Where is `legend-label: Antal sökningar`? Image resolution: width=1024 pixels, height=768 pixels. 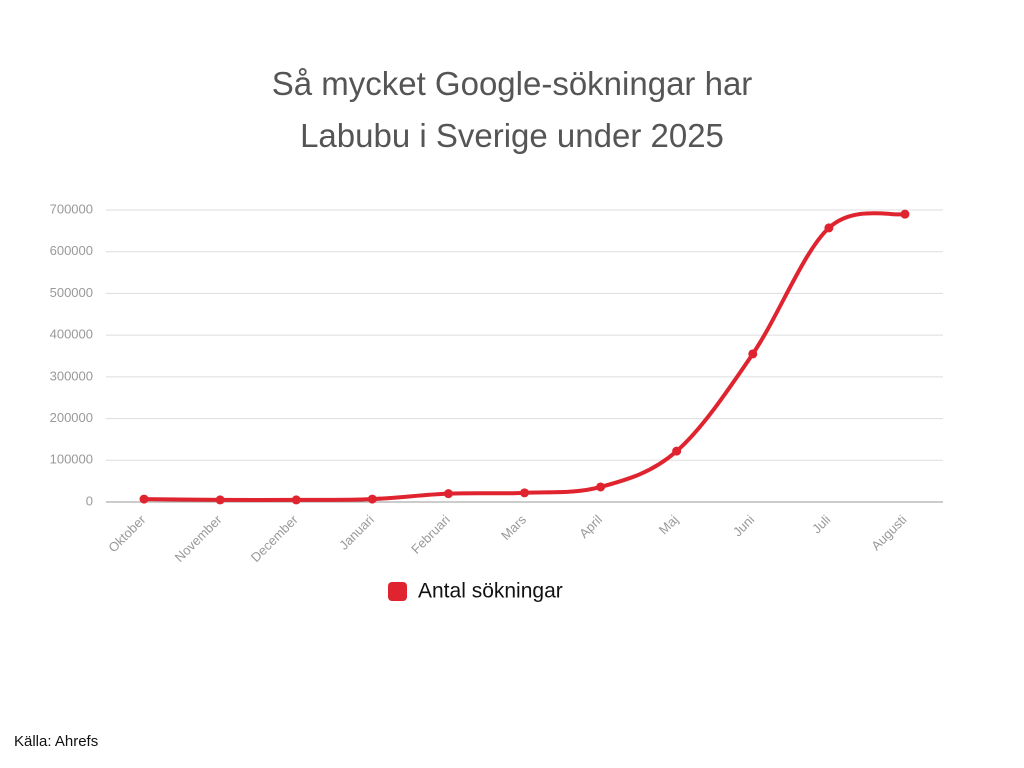 legend-label: Antal sökningar is located at coordinates (490, 591).